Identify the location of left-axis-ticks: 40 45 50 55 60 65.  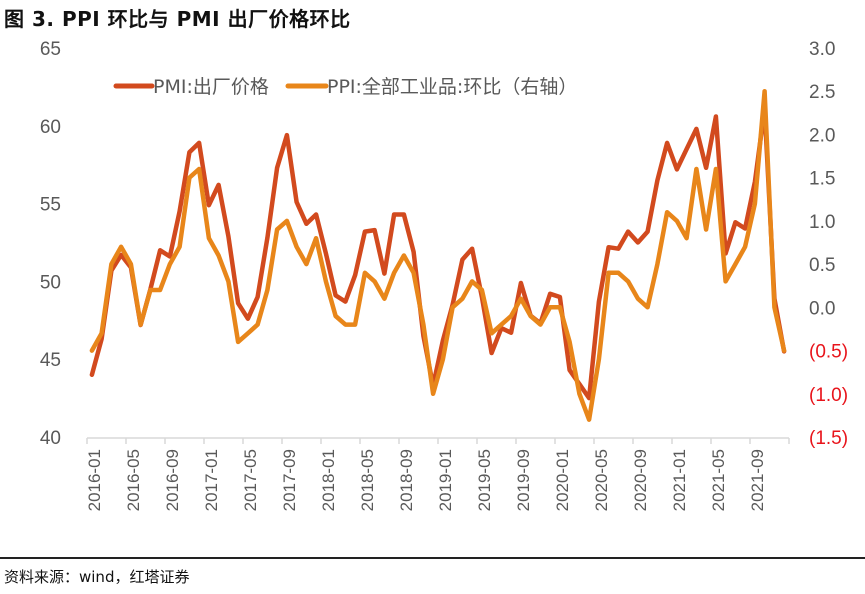
(50, 244).